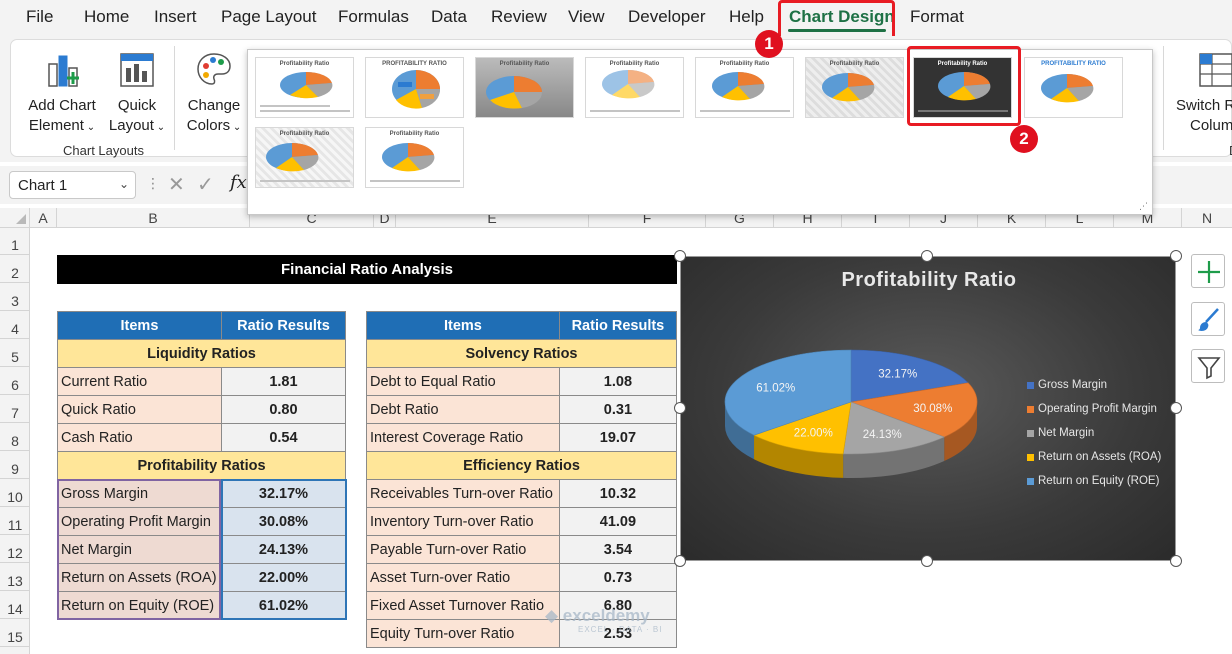 Image resolution: width=1232 pixels, height=654 pixels. What do you see at coordinates (618, 381) in the screenshot?
I see `table-cell-value: 1.08` at bounding box center [618, 381].